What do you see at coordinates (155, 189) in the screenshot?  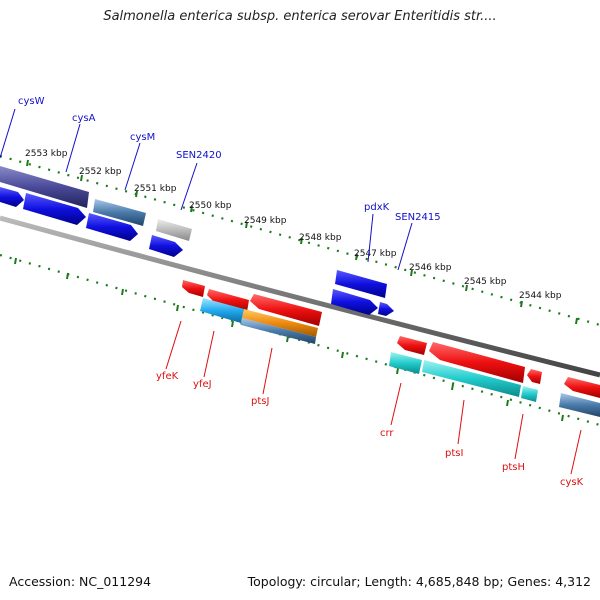 I see `tick-label: 2551 kbp` at bounding box center [155, 189].